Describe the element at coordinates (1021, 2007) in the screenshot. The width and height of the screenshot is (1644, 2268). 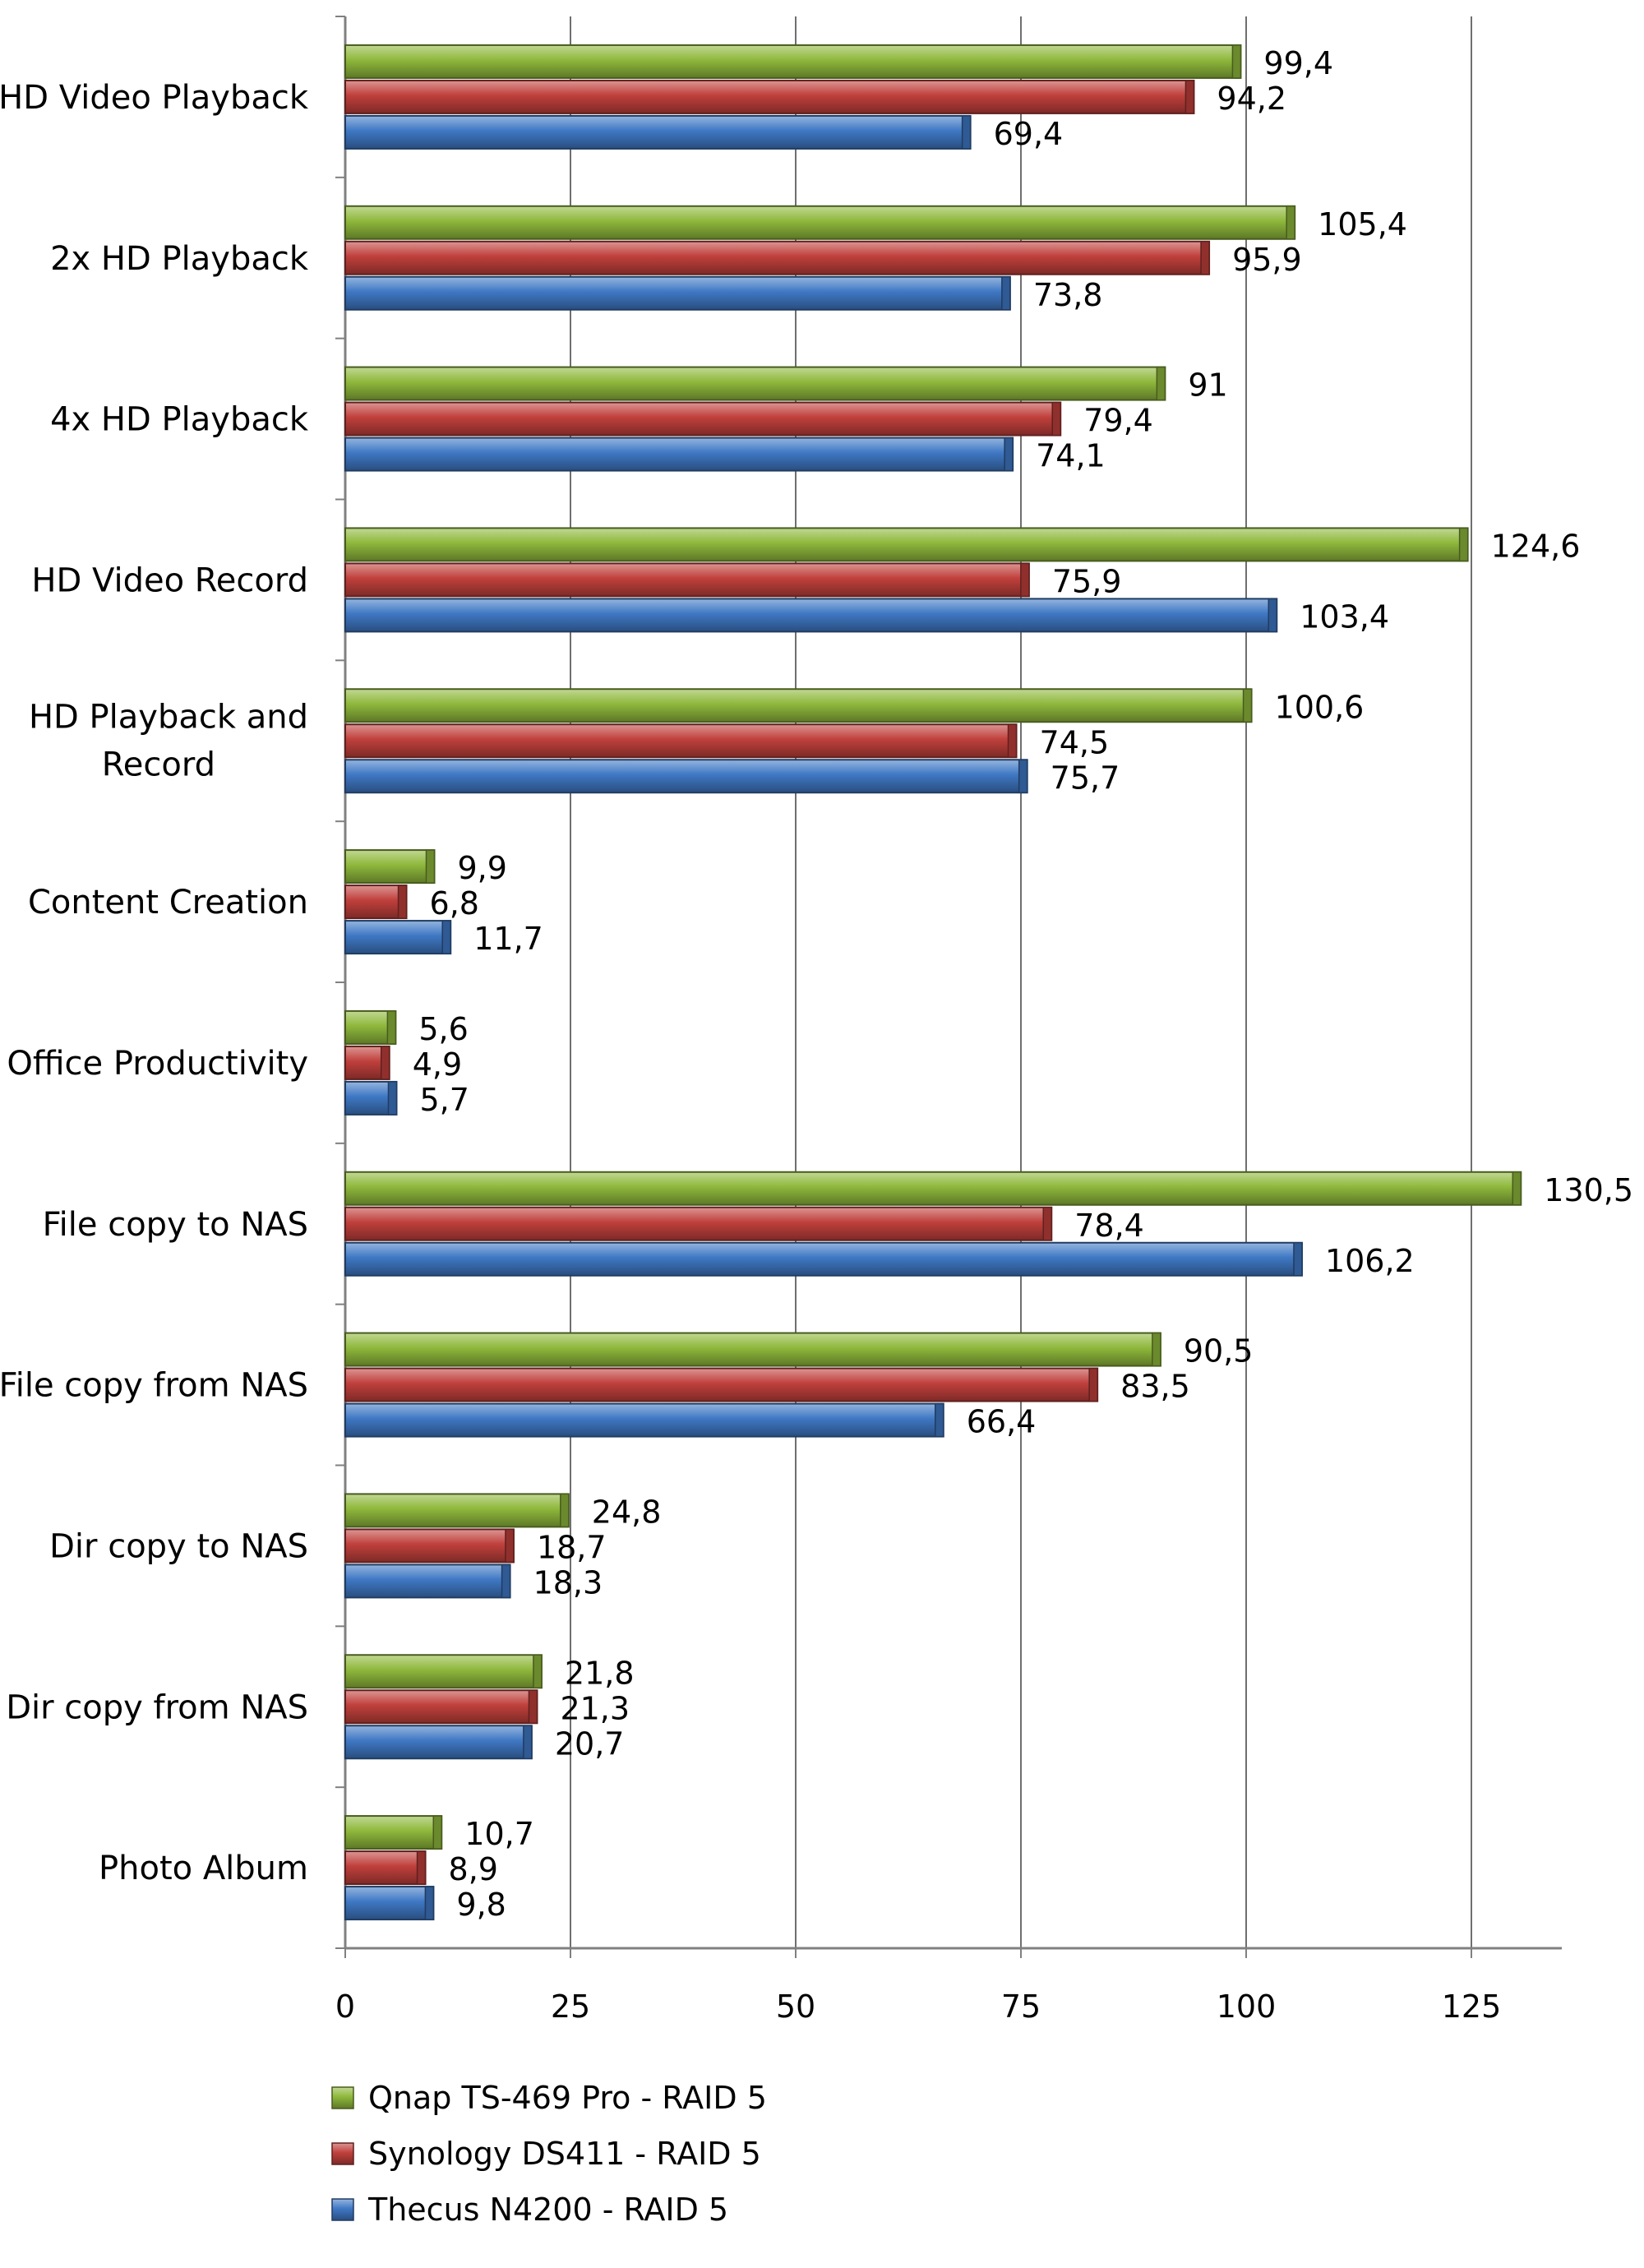
I see `x-tick-label: 75` at that location.